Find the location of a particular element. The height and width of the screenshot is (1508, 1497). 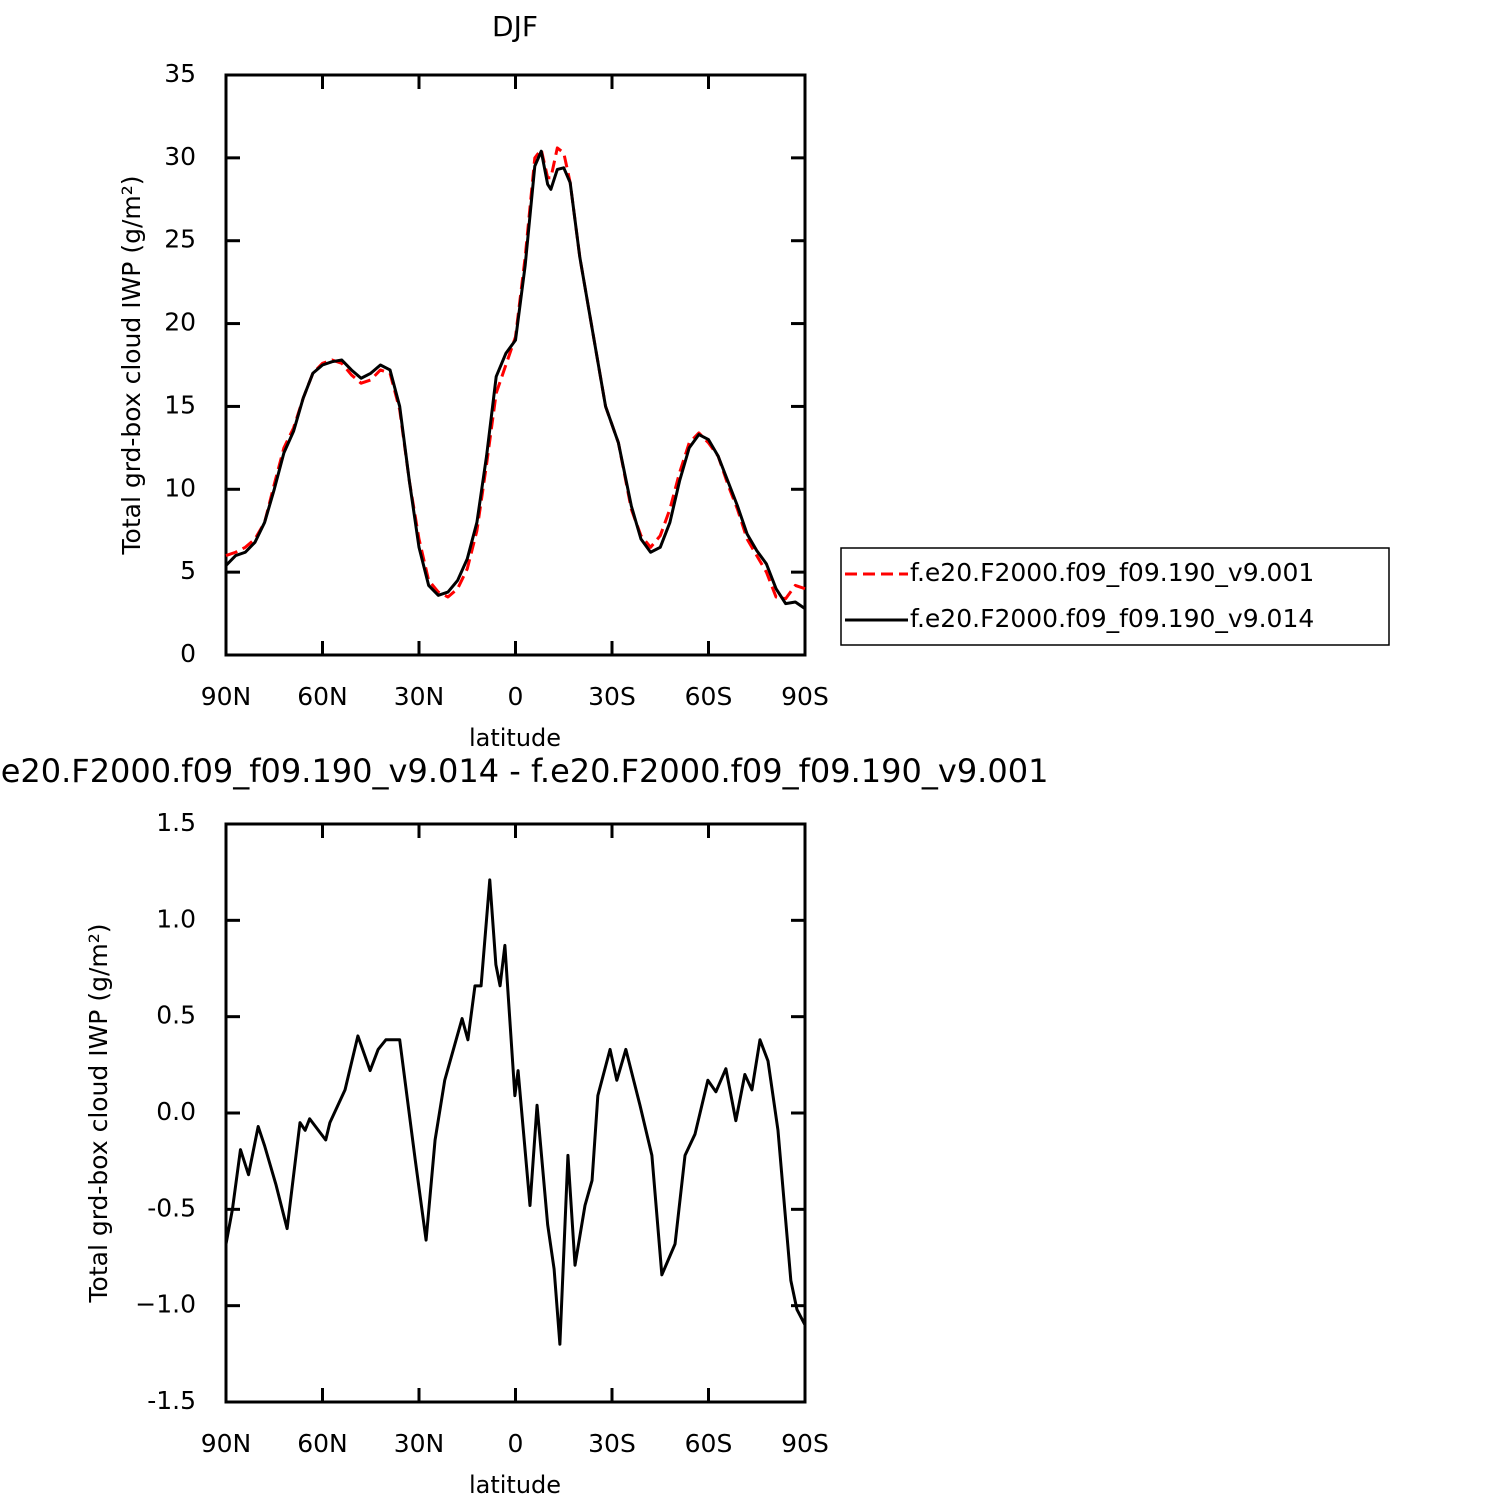

y-tick-label: 0.5 is located at coordinates (176, 1015).